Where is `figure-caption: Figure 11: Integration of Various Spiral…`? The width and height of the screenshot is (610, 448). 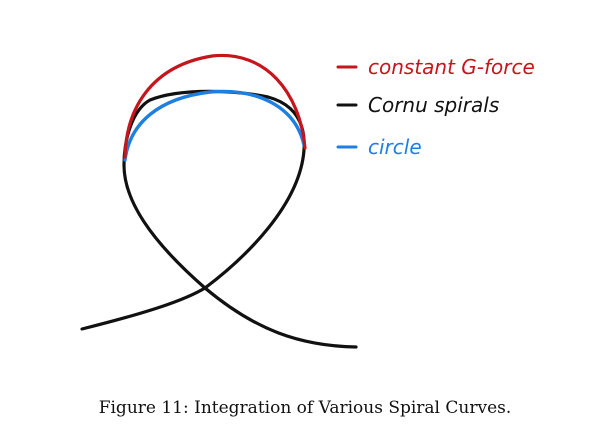
figure-caption: Figure 11: Integration of Various Spiral… is located at coordinates (305, 408).